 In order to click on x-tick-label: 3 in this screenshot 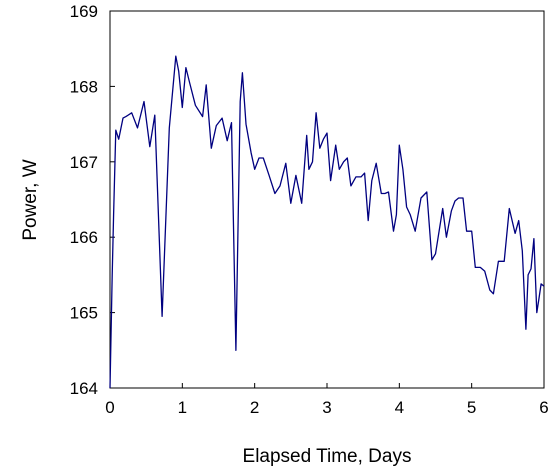, I will do `click(326, 407)`.